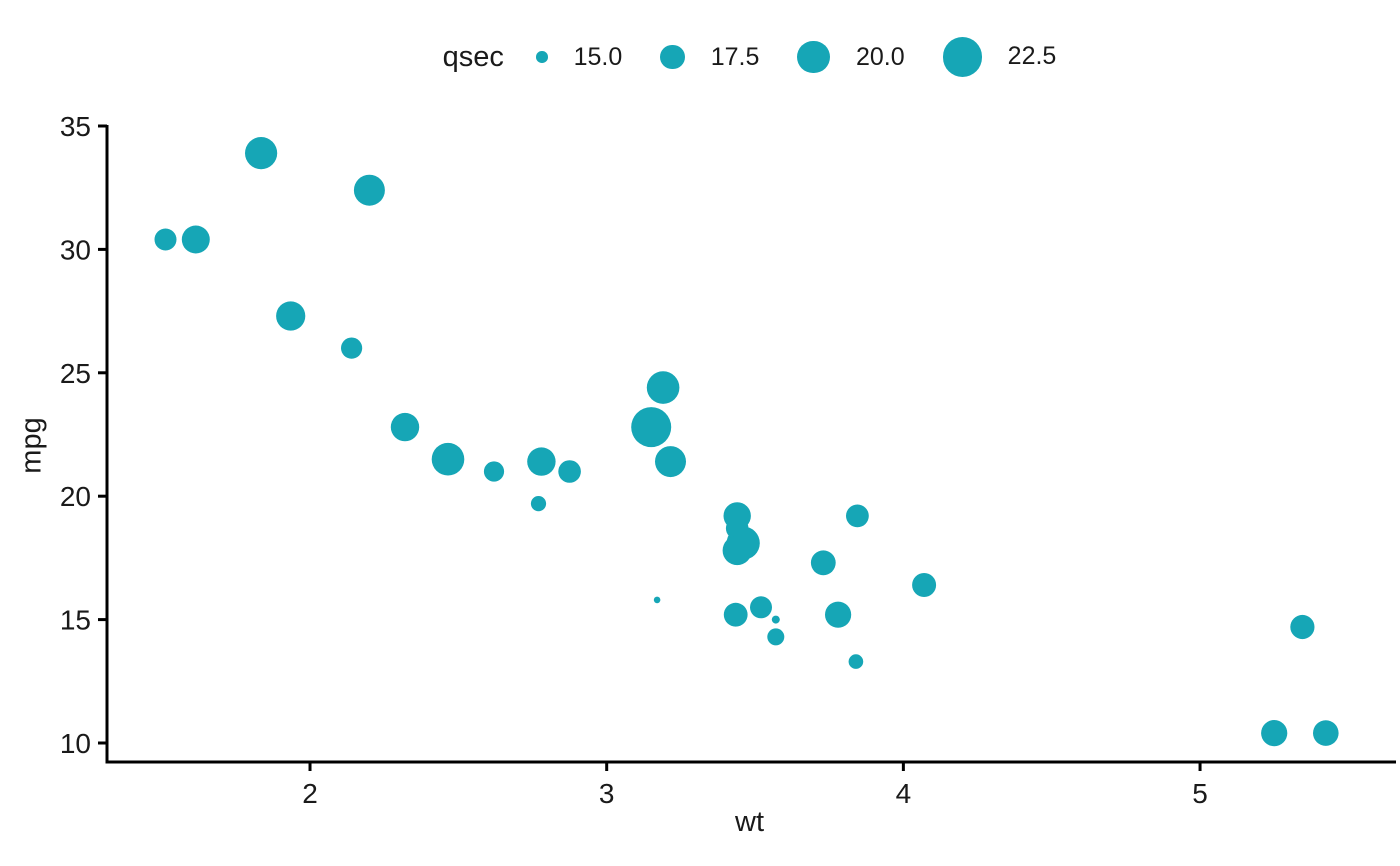 This screenshot has width=1400, height=866. What do you see at coordinates (607, 793) in the screenshot?
I see `x-tick-label: 3` at bounding box center [607, 793].